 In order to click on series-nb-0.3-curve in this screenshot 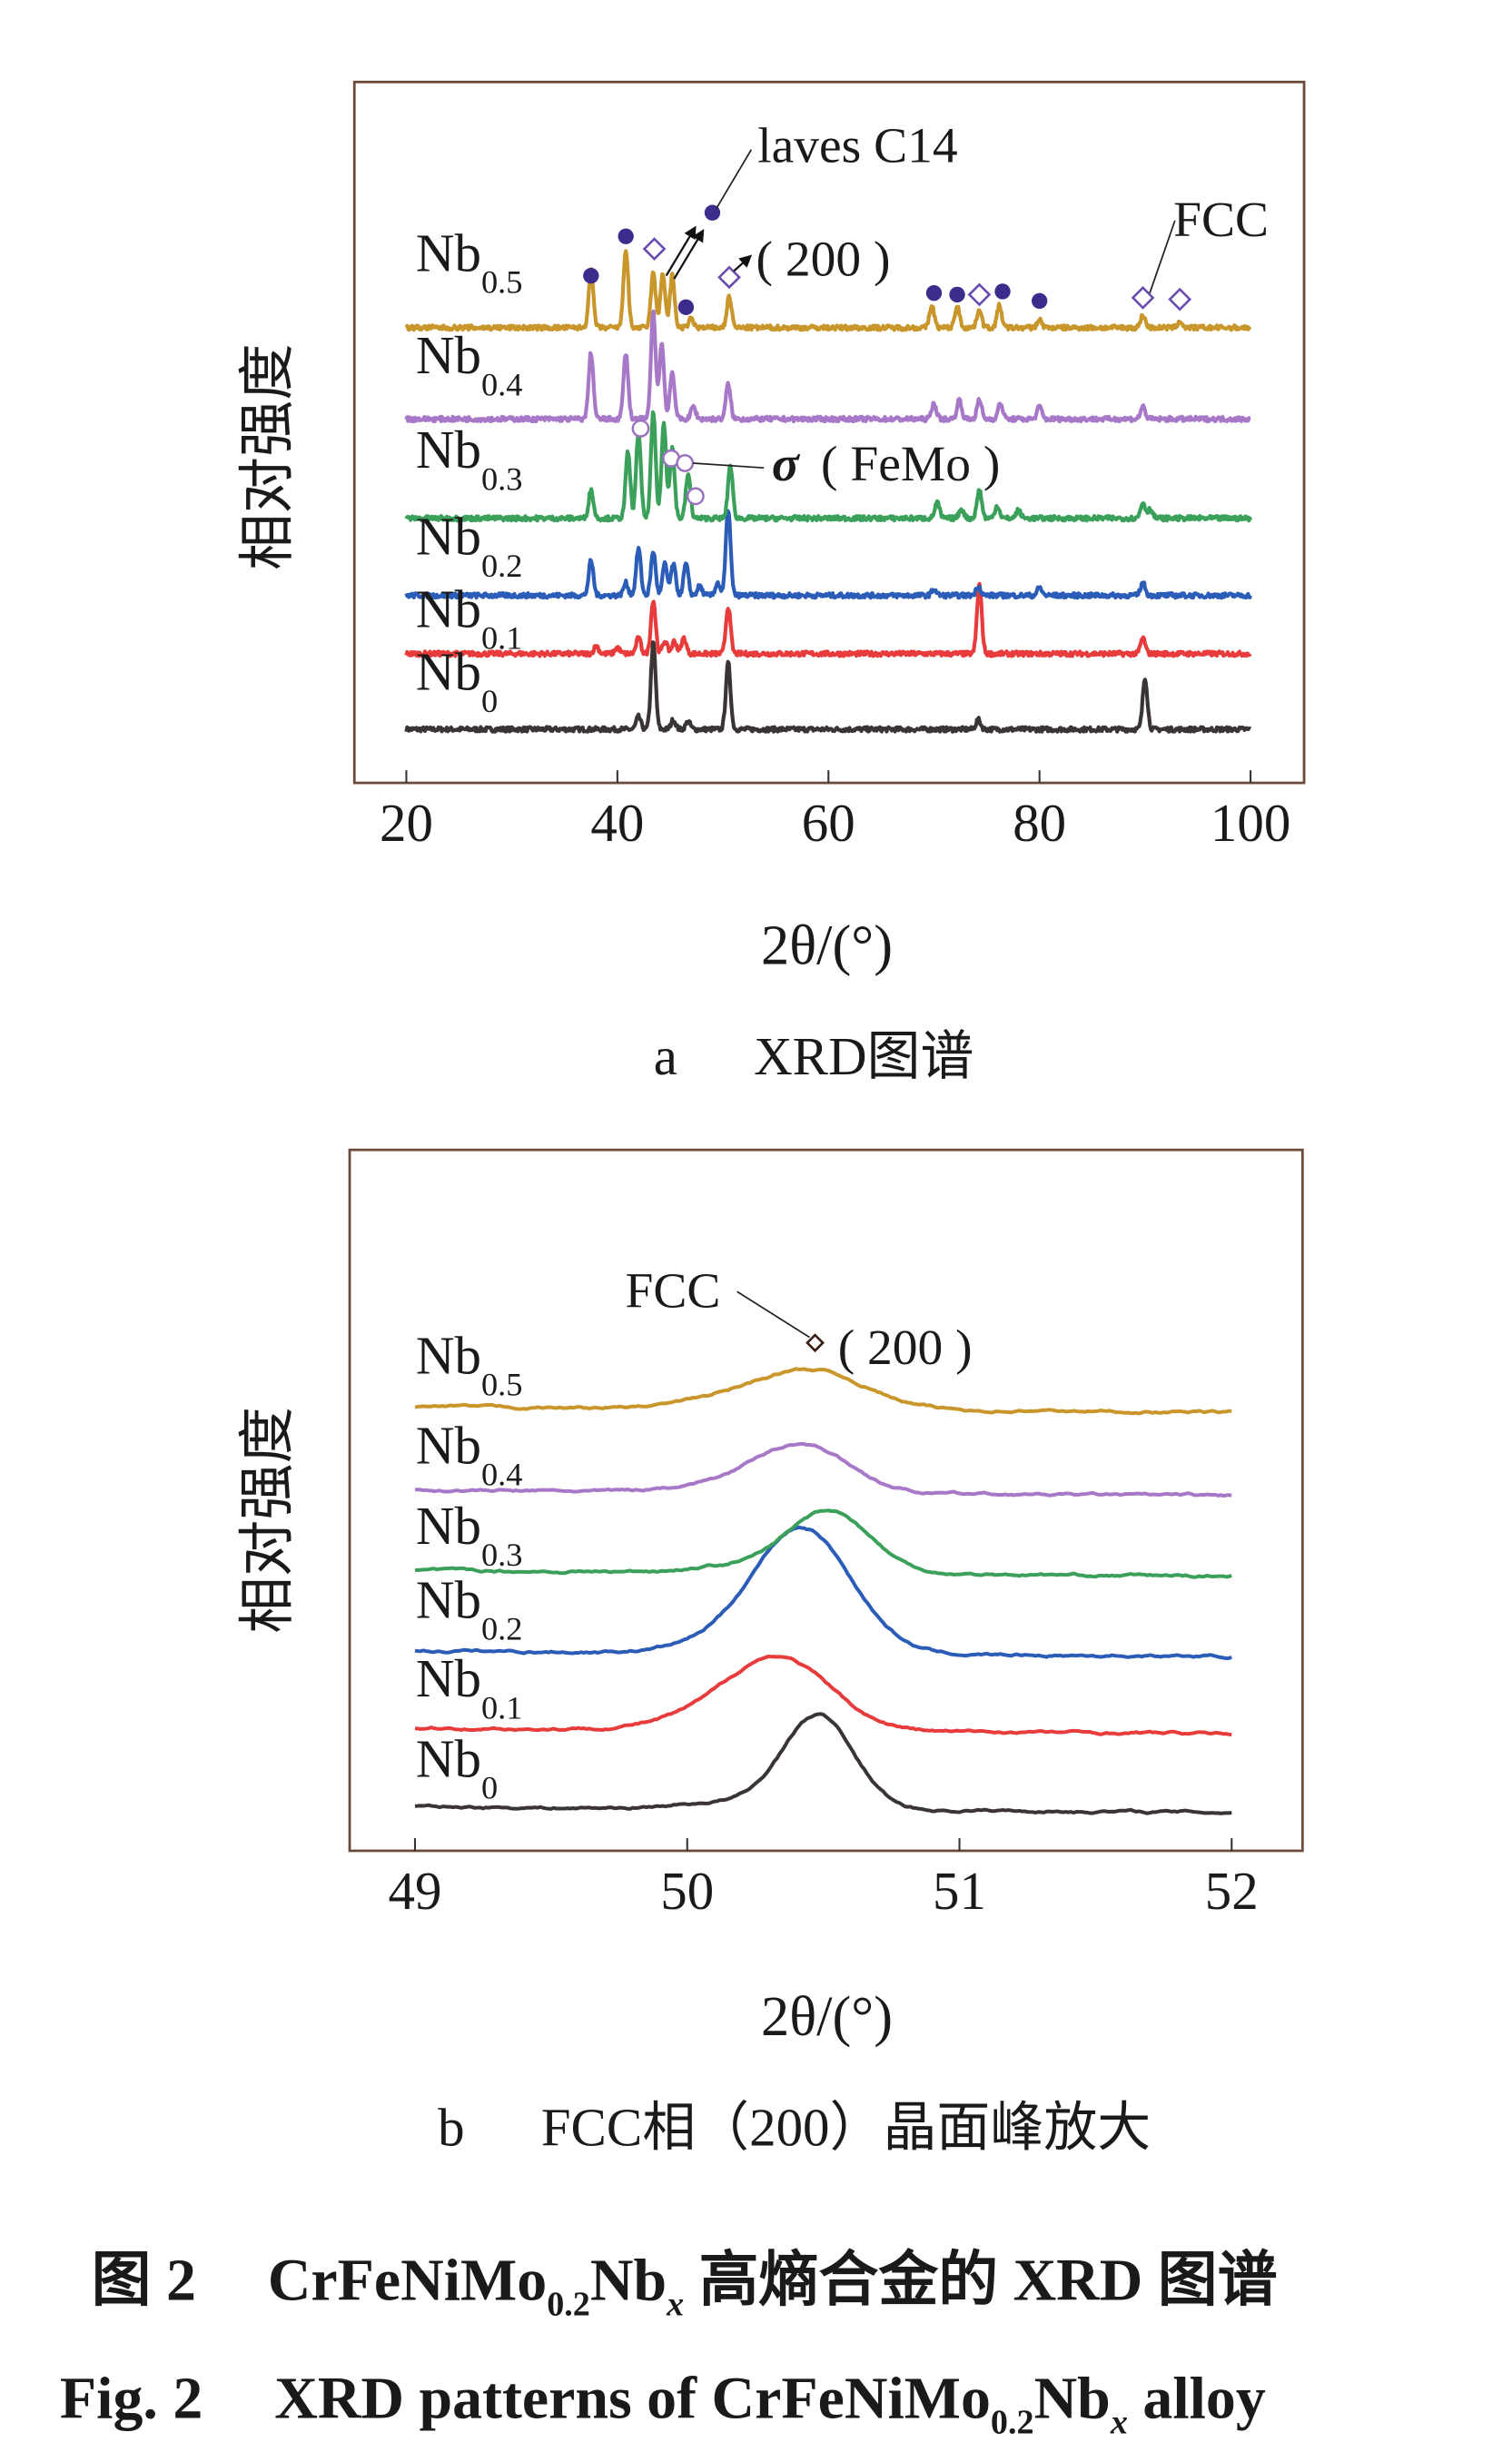, I will do `click(829, 467)`.